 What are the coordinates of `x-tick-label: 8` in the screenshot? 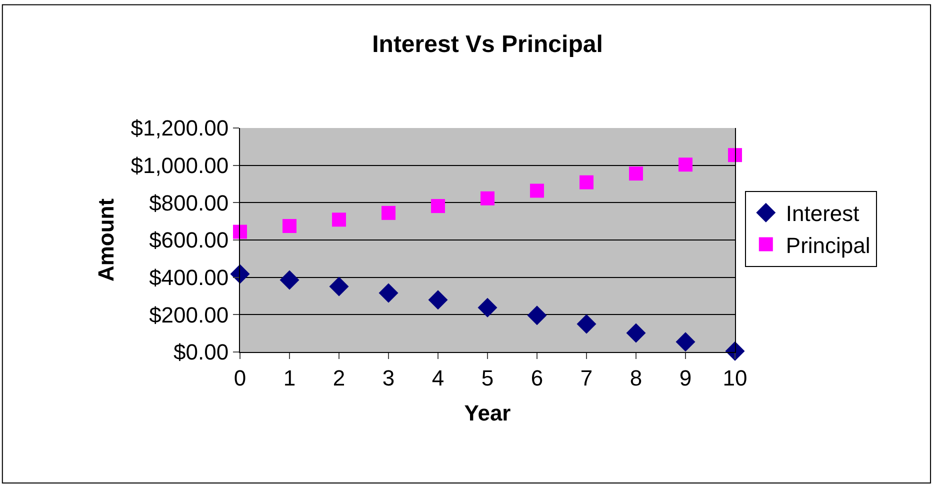 It's located at (636, 377).